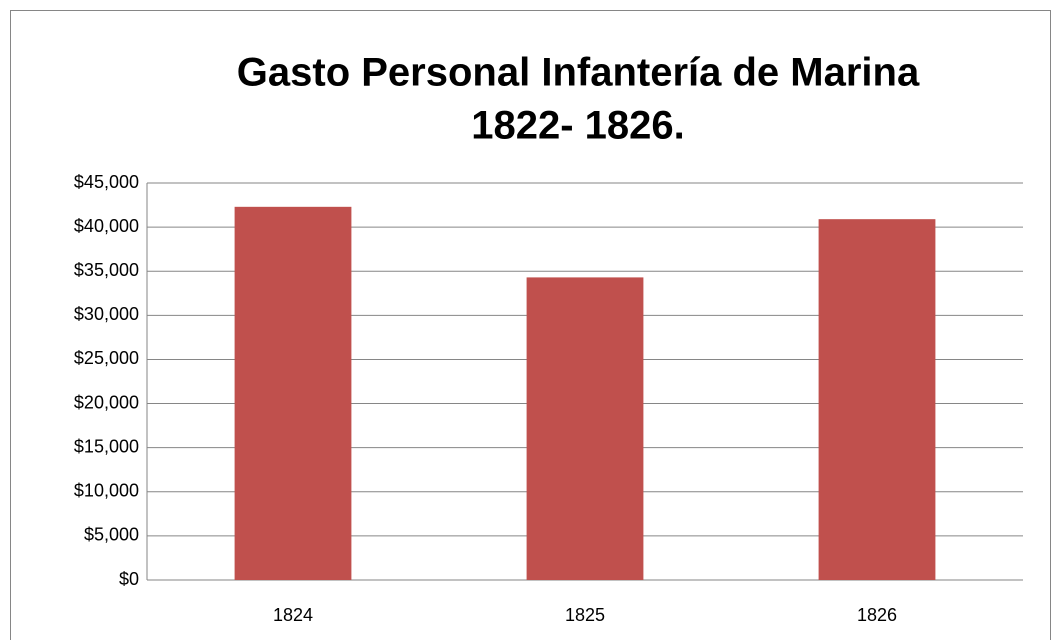  I want to click on chart-title: Gasto Personal Infantería de Marina, so click(578, 73).